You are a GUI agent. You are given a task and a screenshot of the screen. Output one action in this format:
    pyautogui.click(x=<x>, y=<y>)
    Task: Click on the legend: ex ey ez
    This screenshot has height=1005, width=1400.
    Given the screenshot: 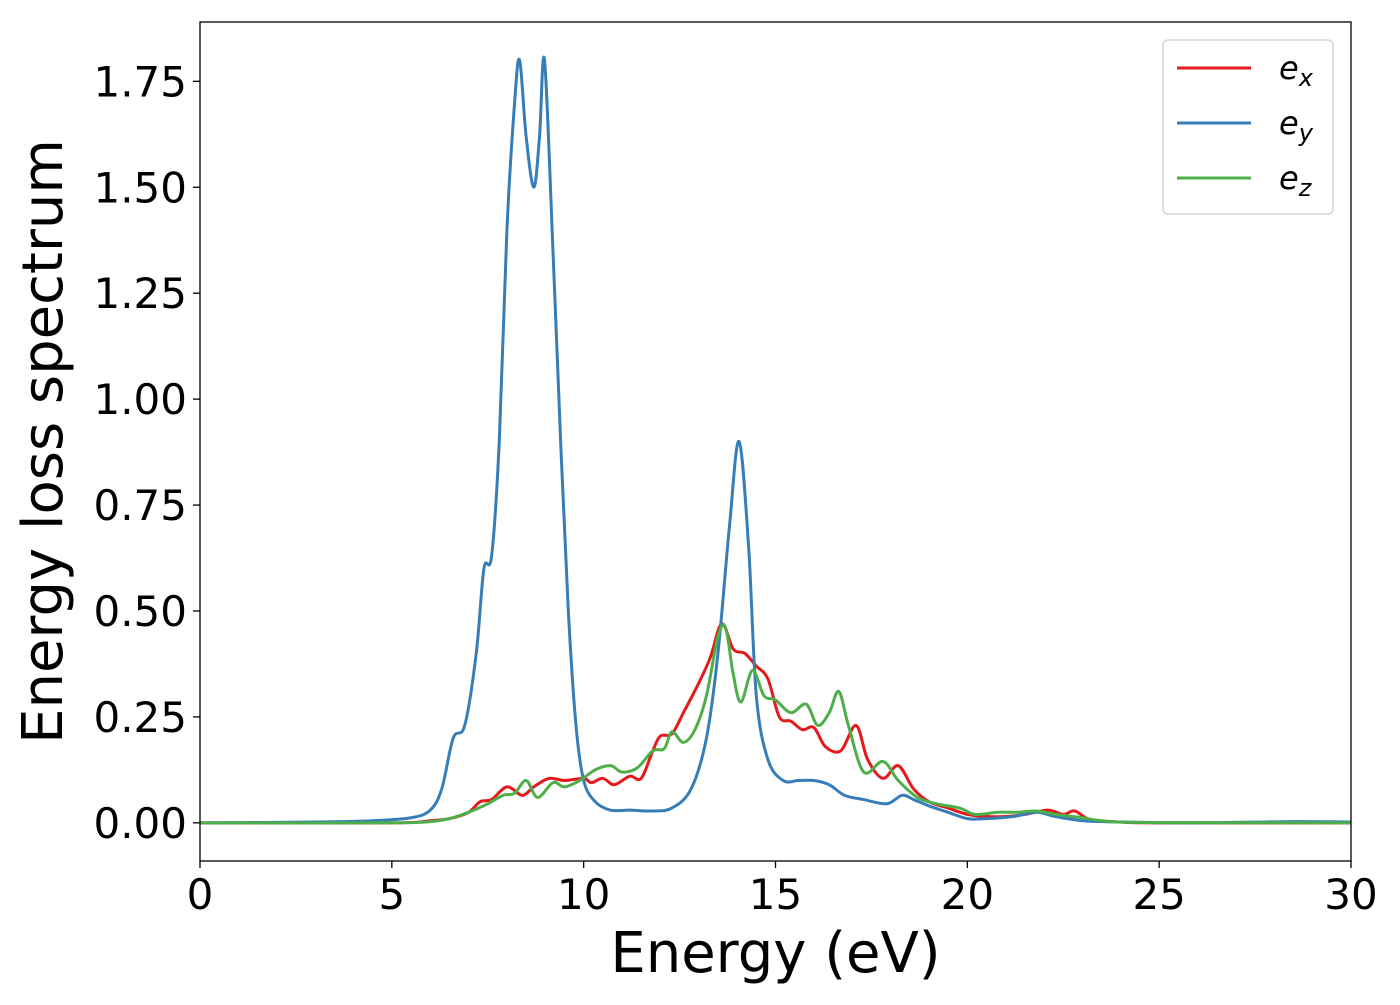 What is the action you would take?
    pyautogui.click(x=1248, y=127)
    